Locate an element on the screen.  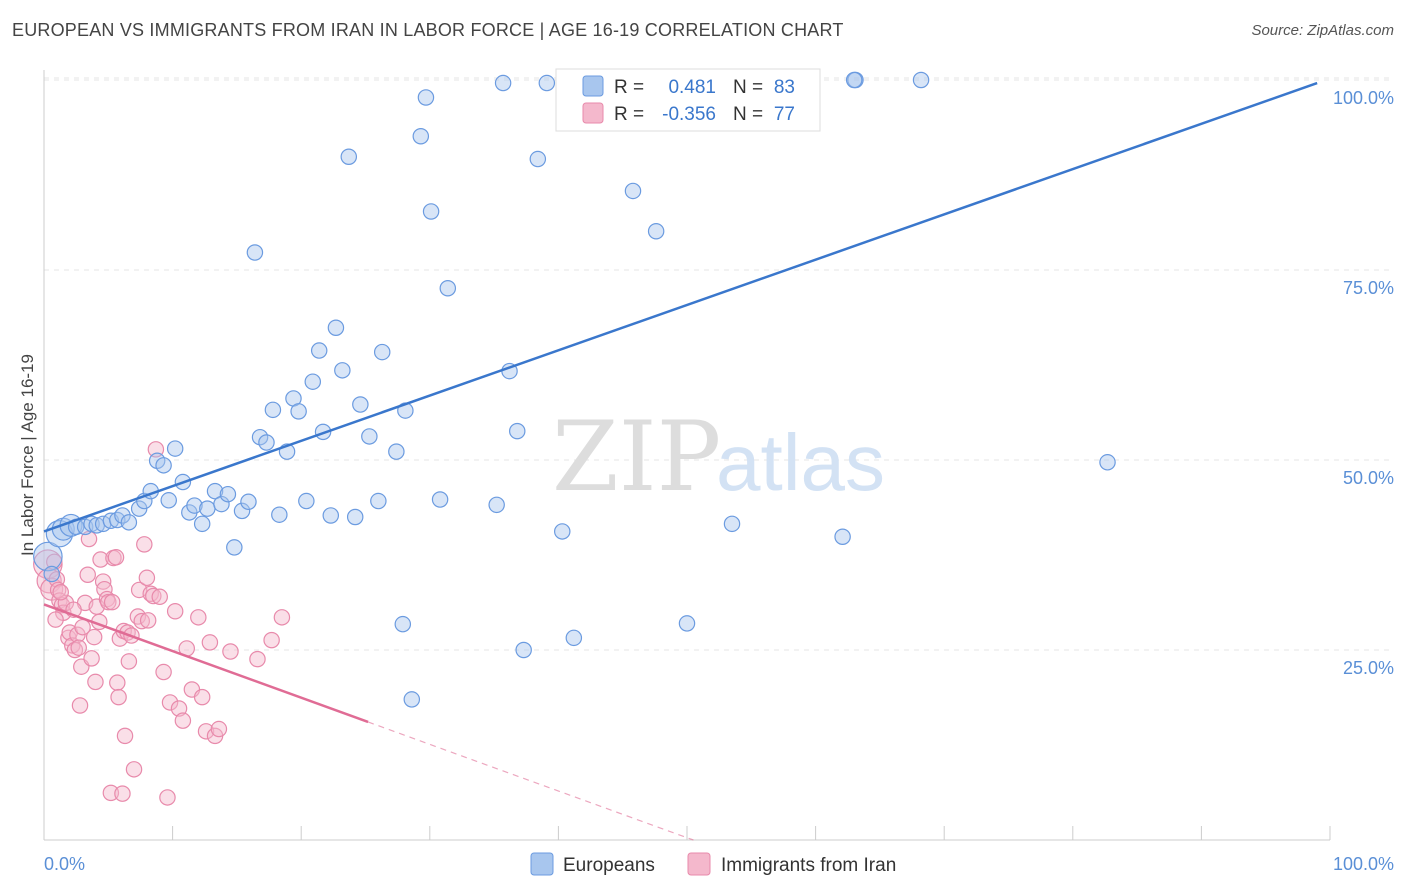
legend: R = 0.481 N = 83 R = -0.356 N = 77 is located at coordinates (688, 100).